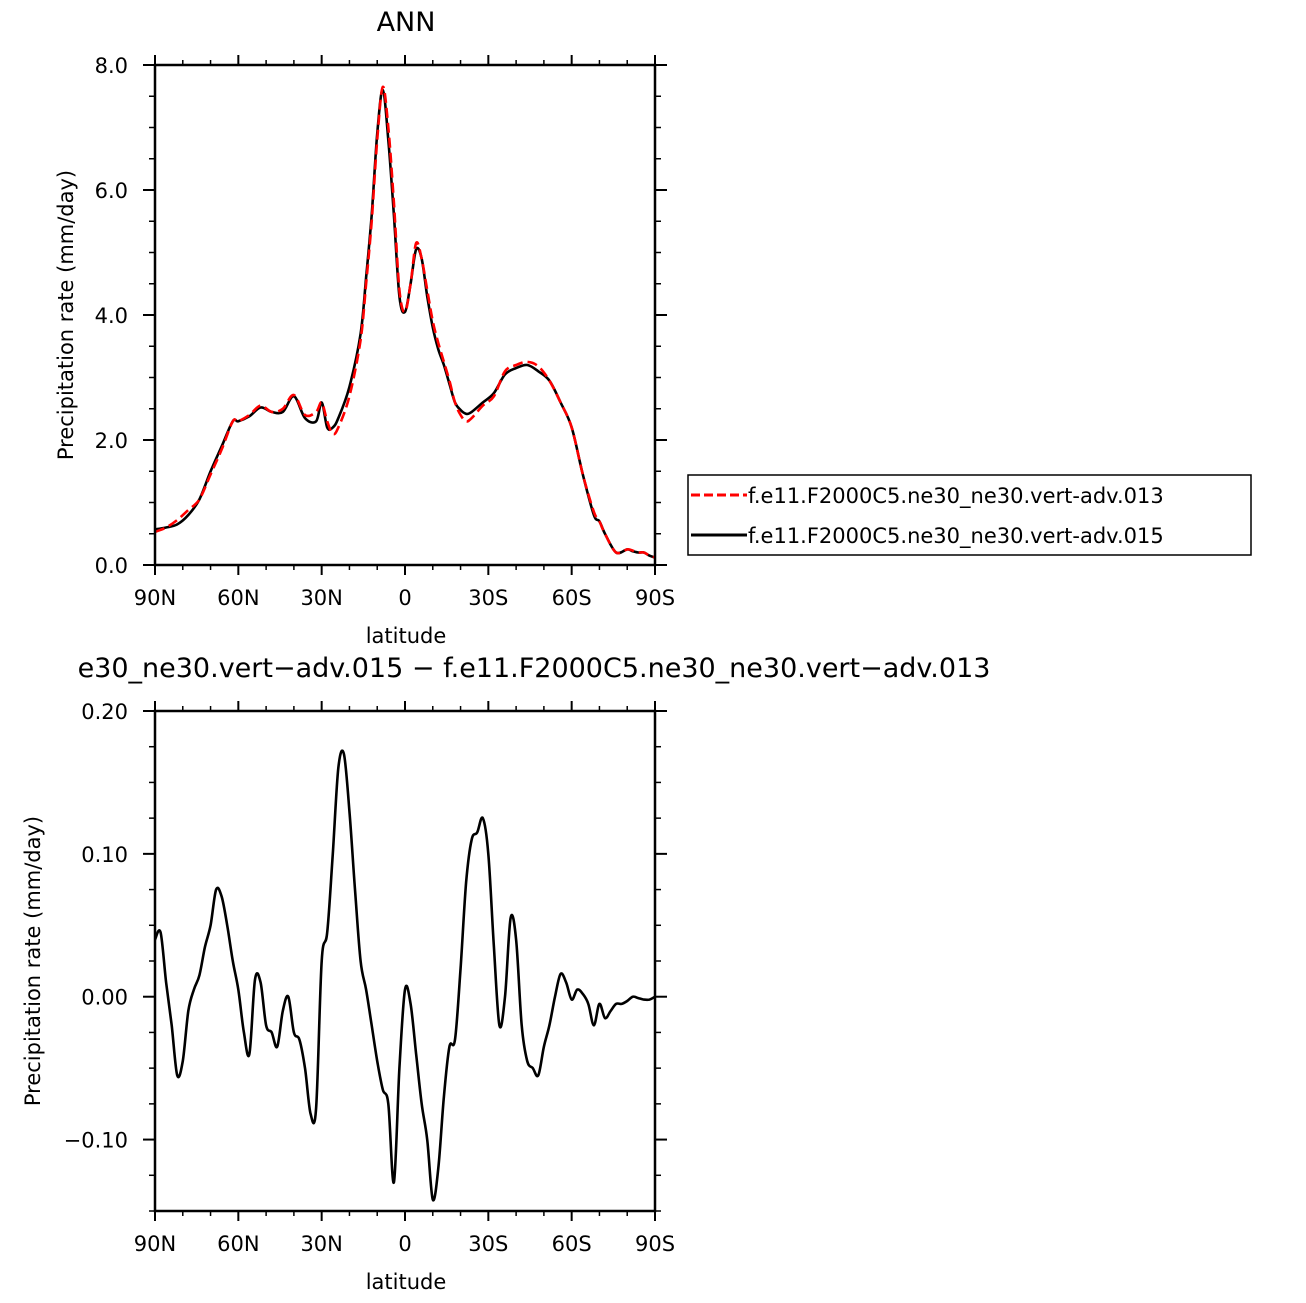  I want to click on legend-label-013: f.e11.F2000C5.ne30_ne30.vert-adv.013, so click(956, 496).